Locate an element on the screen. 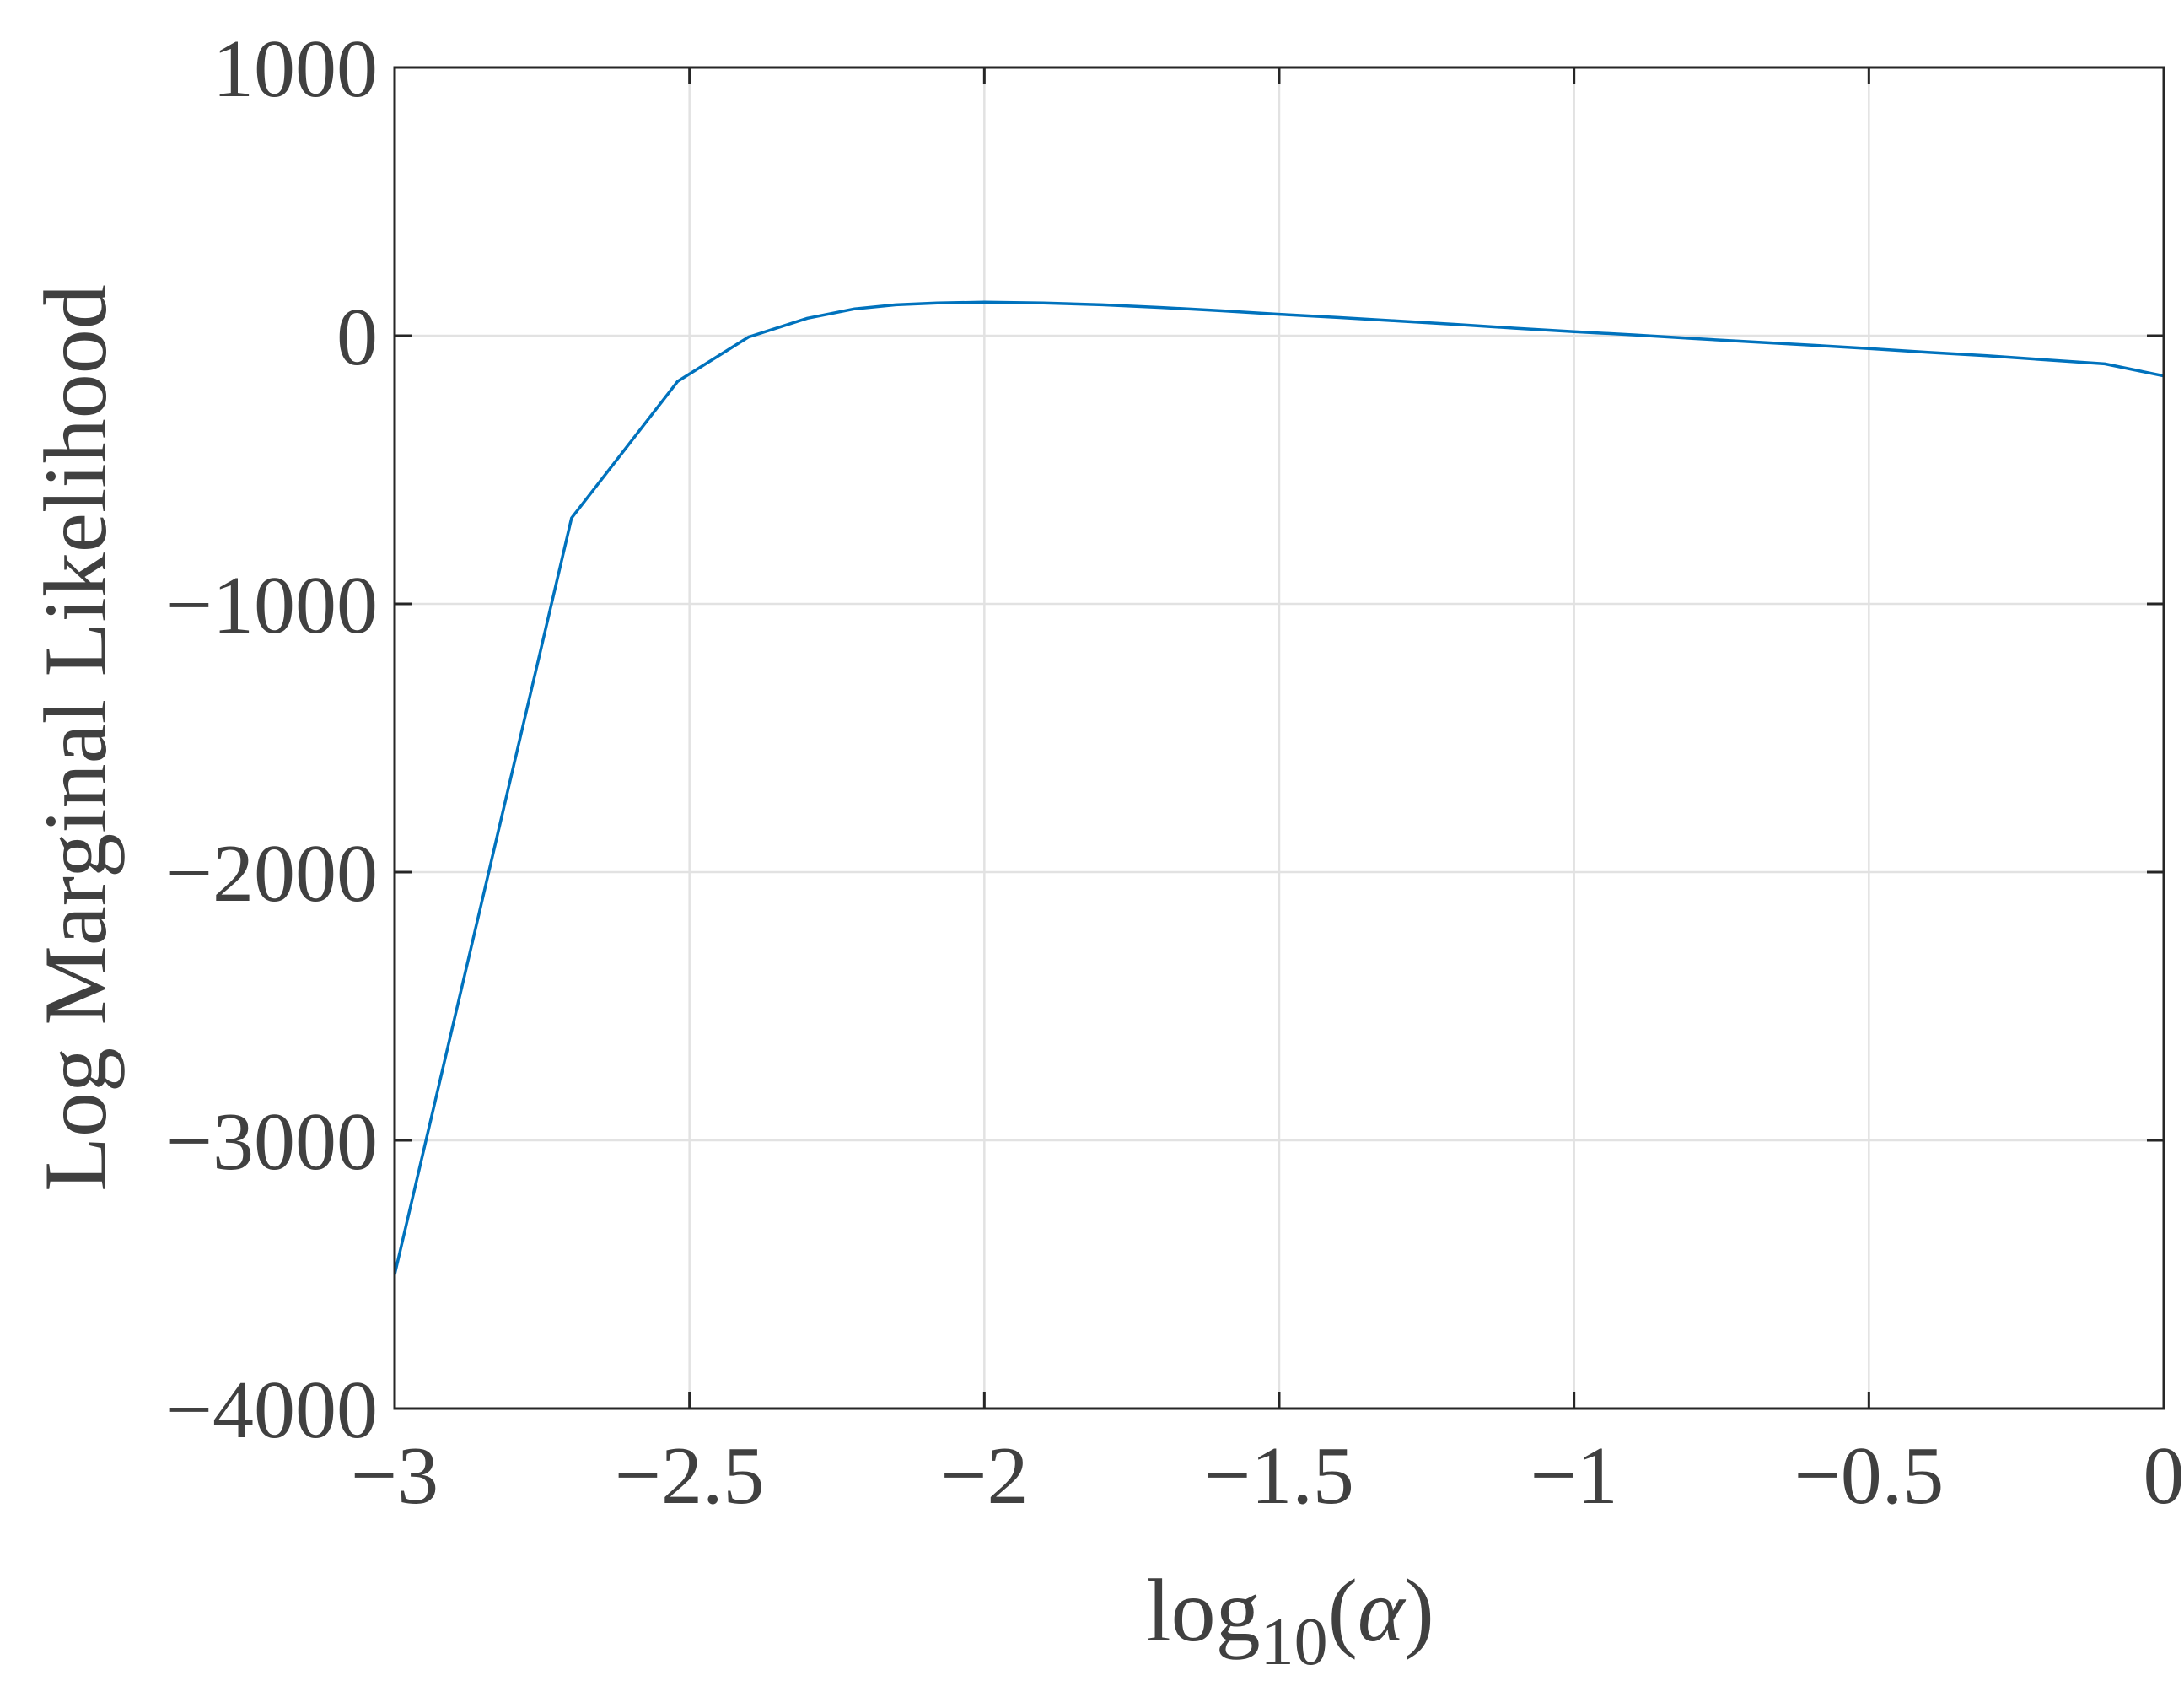  y-tick-label: −1000 is located at coordinates (272, 605).